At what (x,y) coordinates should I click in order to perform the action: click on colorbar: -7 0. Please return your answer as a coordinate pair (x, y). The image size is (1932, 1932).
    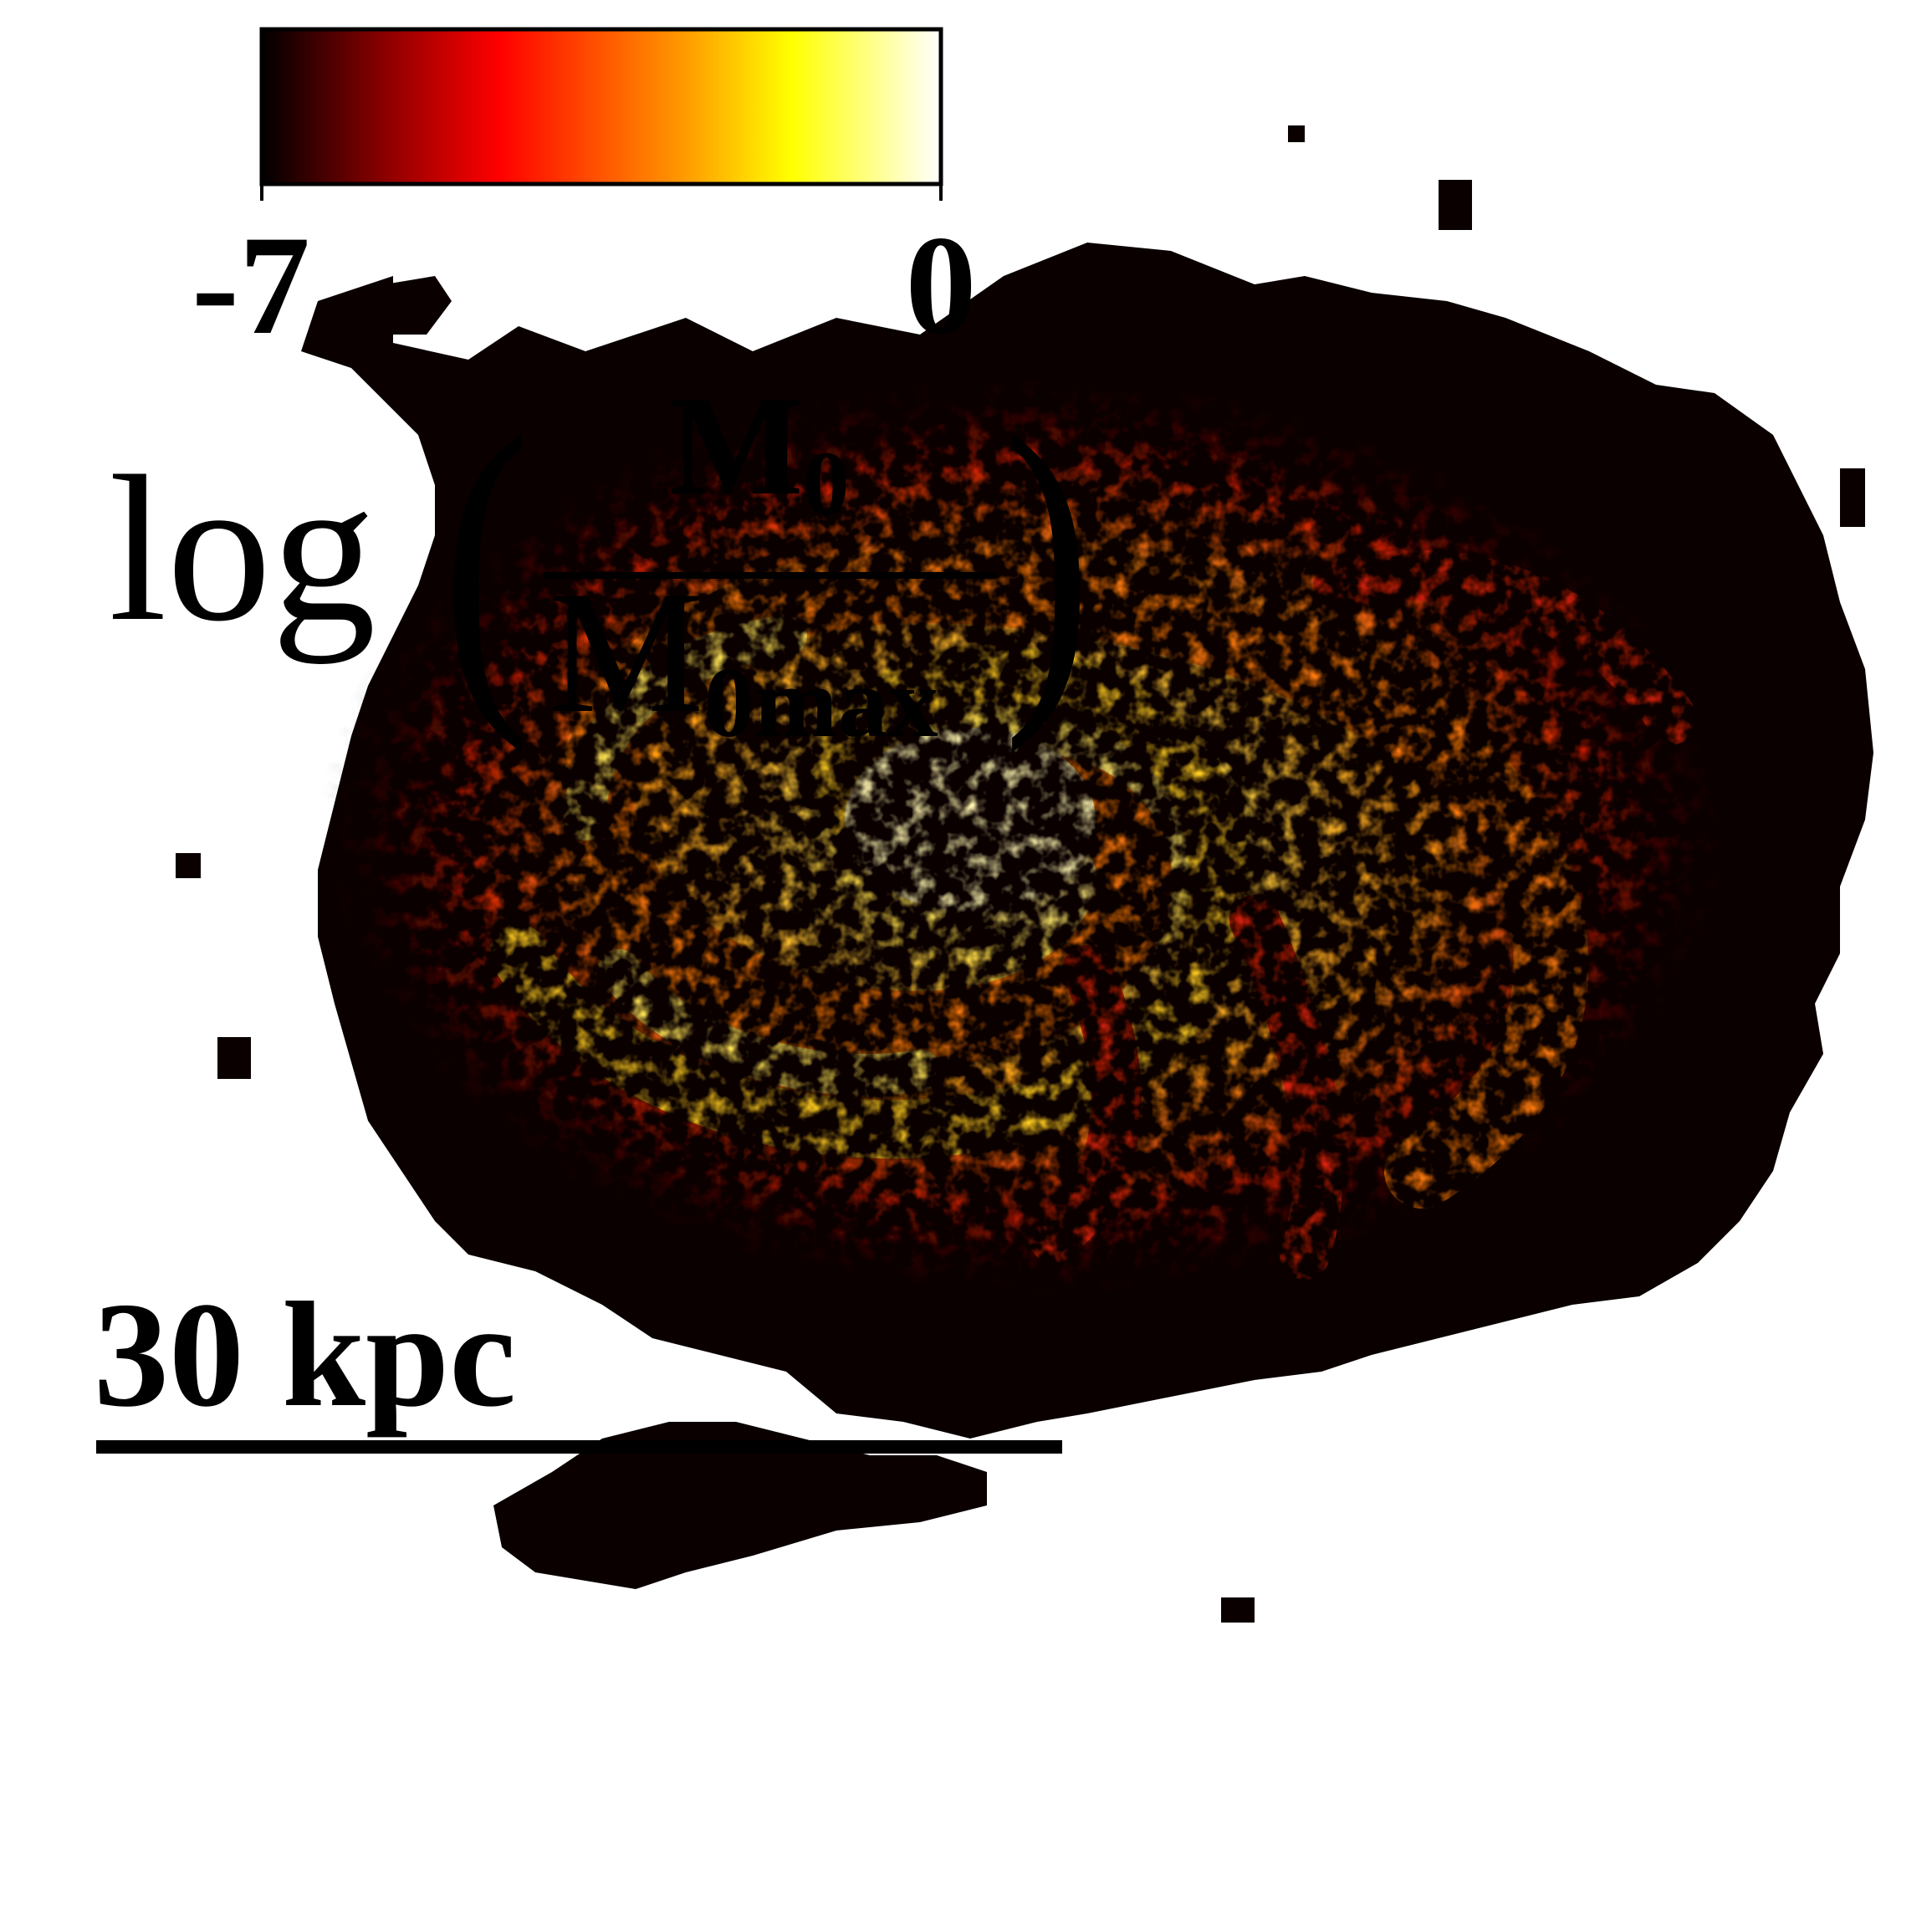
    Looking at the image, I should click on (584, 195).